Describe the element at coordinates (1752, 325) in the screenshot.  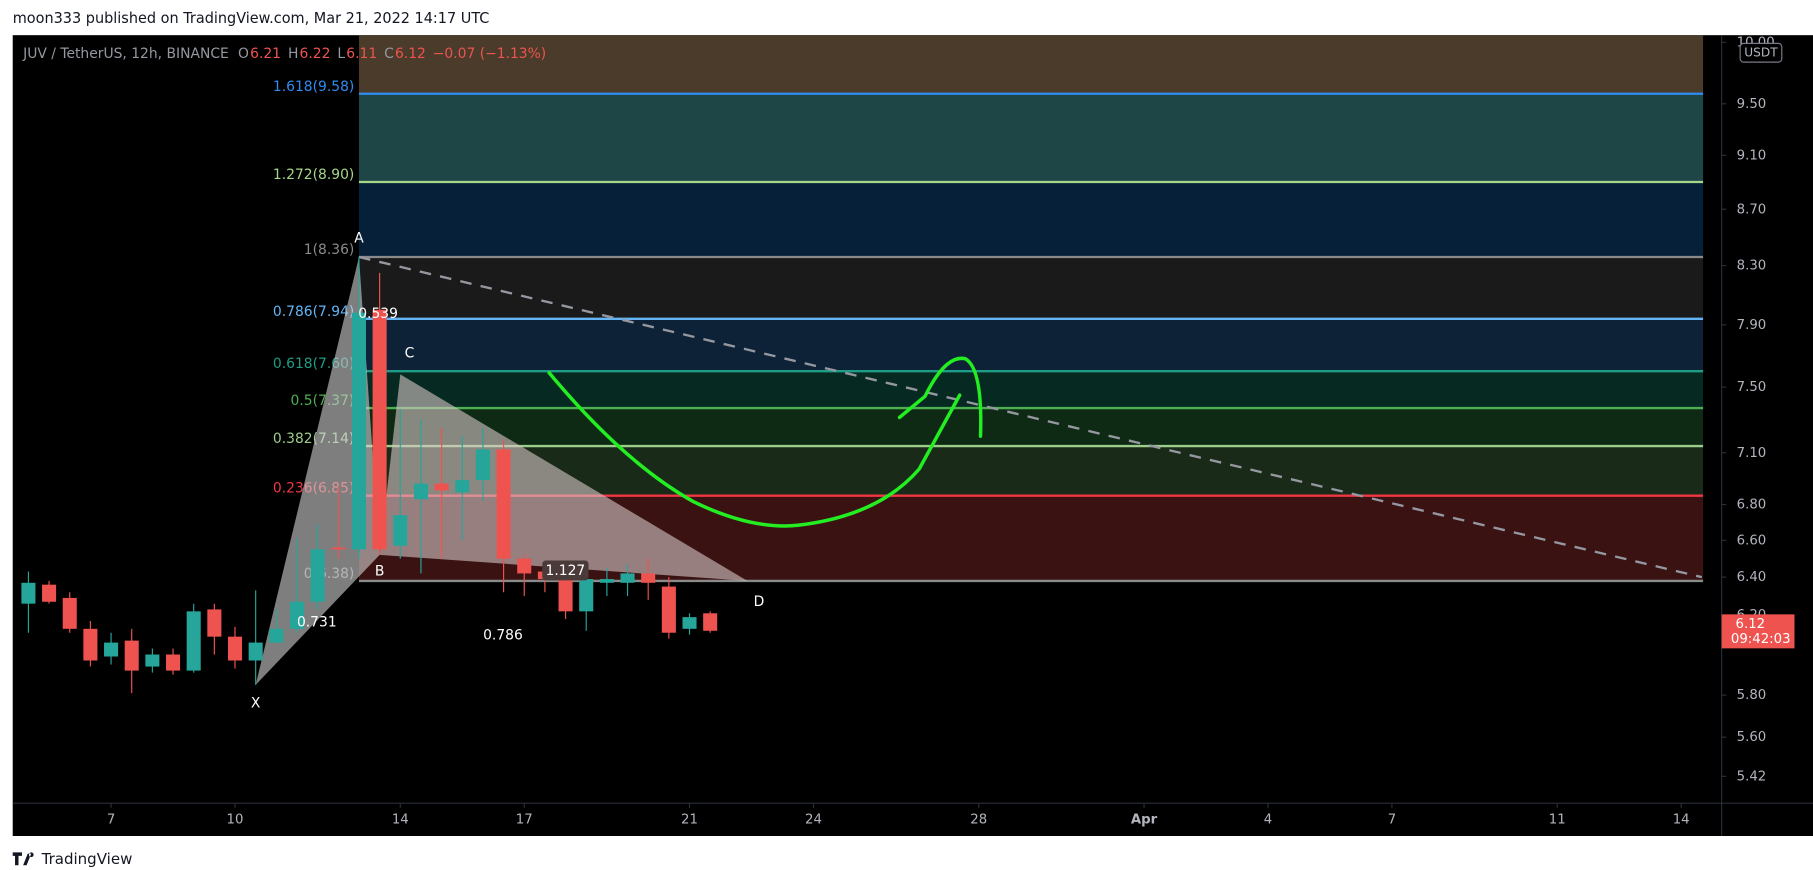
I see `y-tick-label: 7.90` at that location.